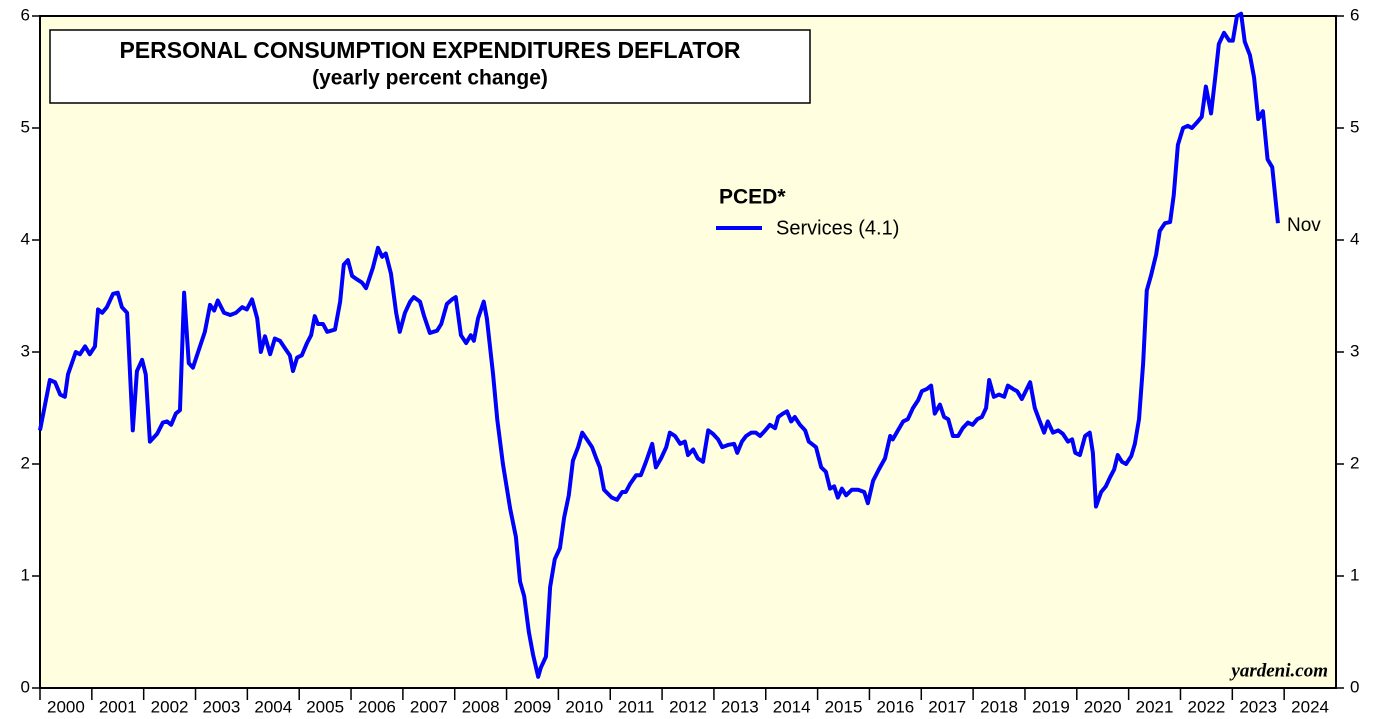  Describe the element at coordinates (25, 238) in the screenshot. I see `y-tick-label: 4` at that location.